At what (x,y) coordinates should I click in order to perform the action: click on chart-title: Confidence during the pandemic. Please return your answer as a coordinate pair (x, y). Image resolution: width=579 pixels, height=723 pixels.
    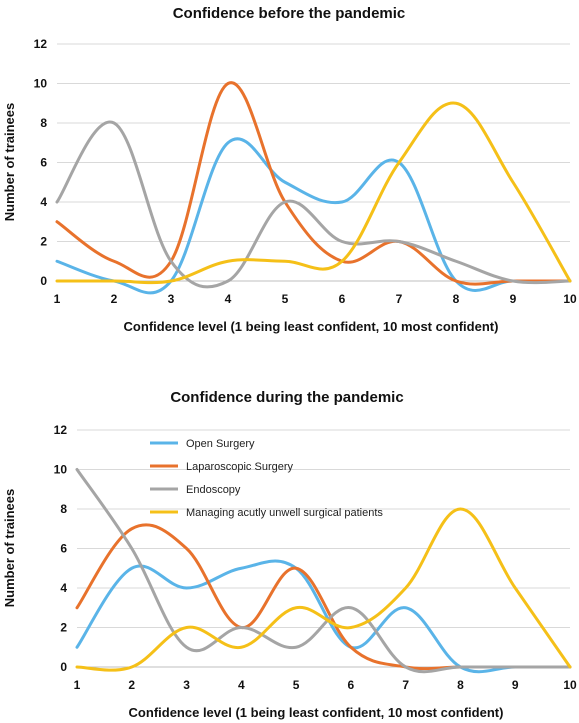
    Looking at the image, I should click on (286, 397).